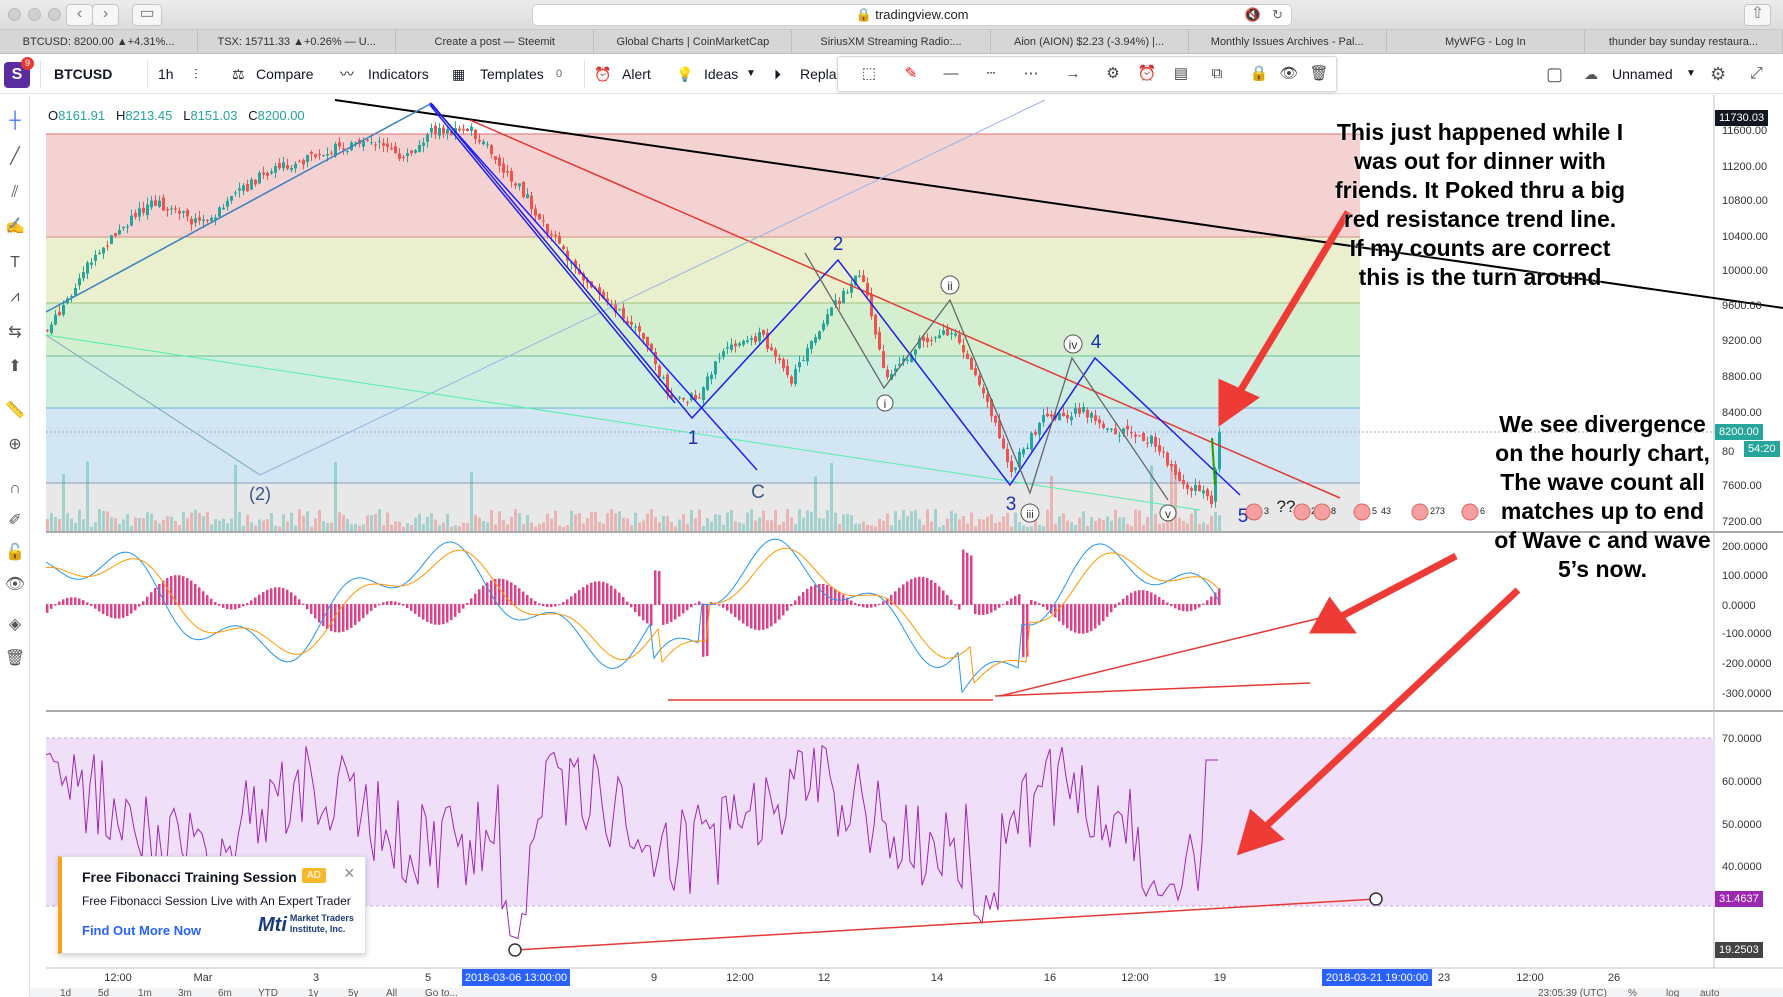  Describe the element at coordinates (15, 444) in the screenshot. I see `zoom-in-icon: ⊕` at that location.